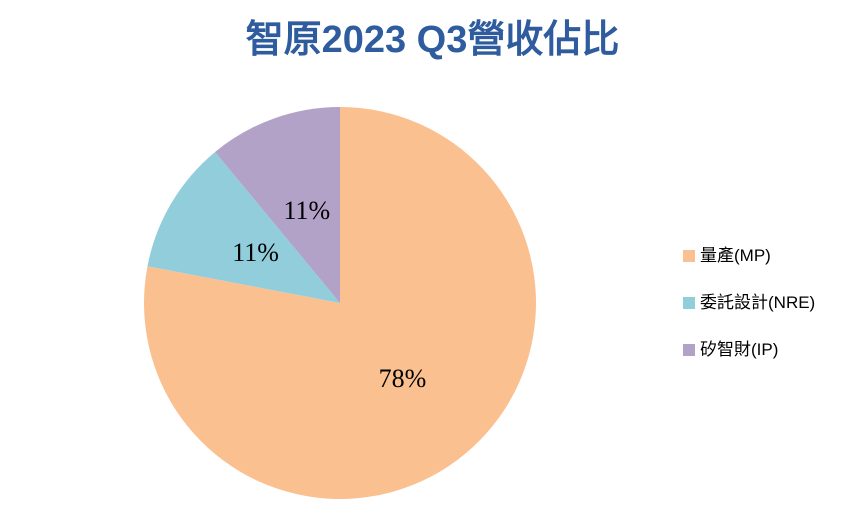 This screenshot has width=865, height=516. I want to click on chart-title: 智原2023 Q3營收佔比, so click(432, 40).